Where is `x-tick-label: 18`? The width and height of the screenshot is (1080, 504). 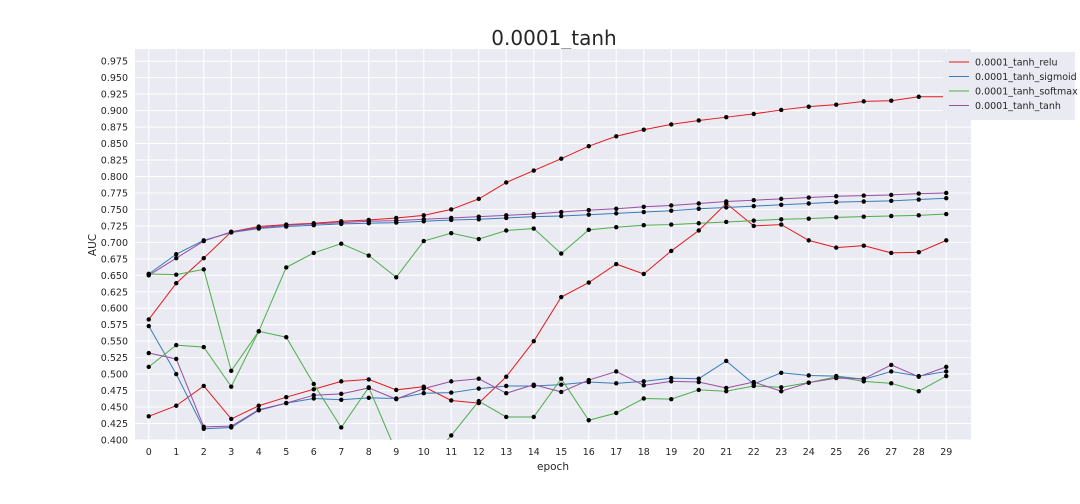
x-tick-label: 18 is located at coordinates (644, 452).